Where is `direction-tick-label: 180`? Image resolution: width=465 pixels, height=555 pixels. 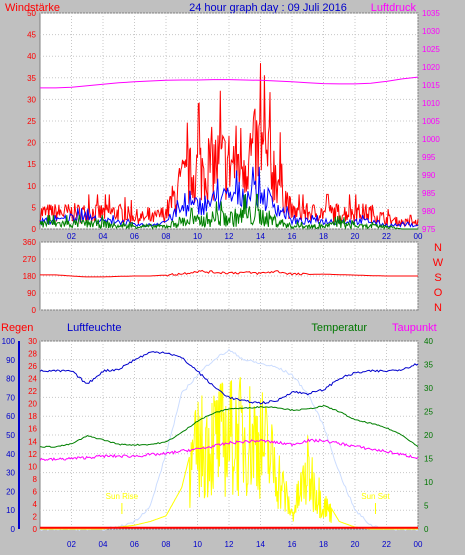
direction-tick-label: 180 is located at coordinates (30, 276).